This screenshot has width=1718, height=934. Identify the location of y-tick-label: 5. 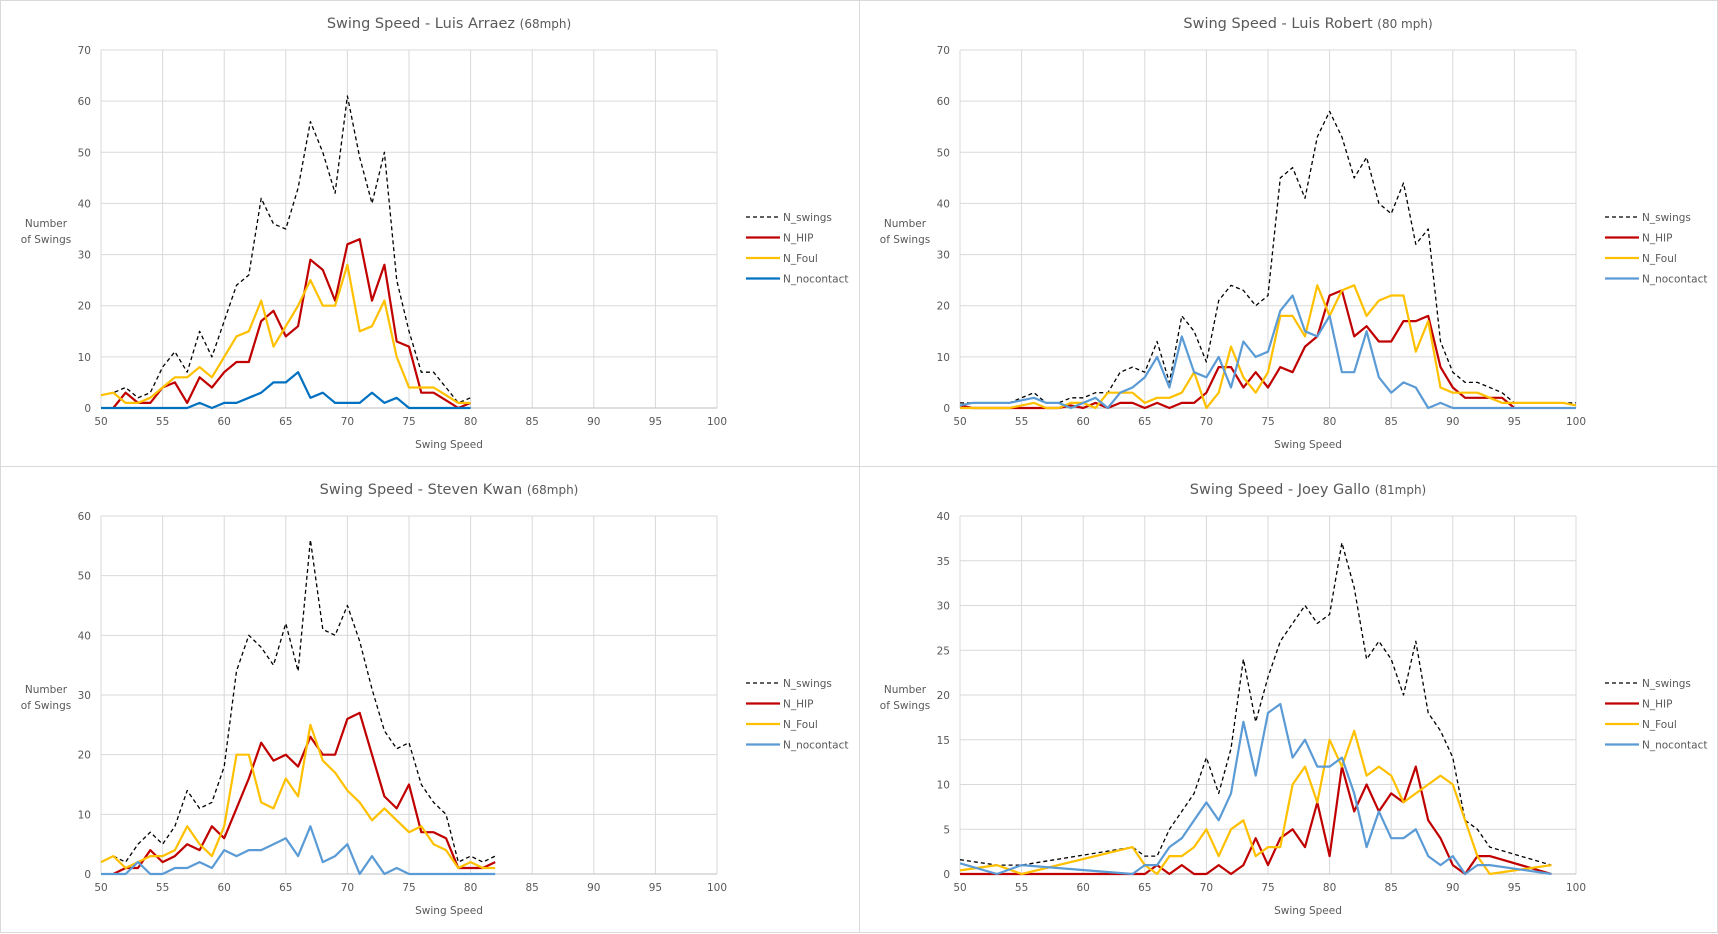
(946, 830).